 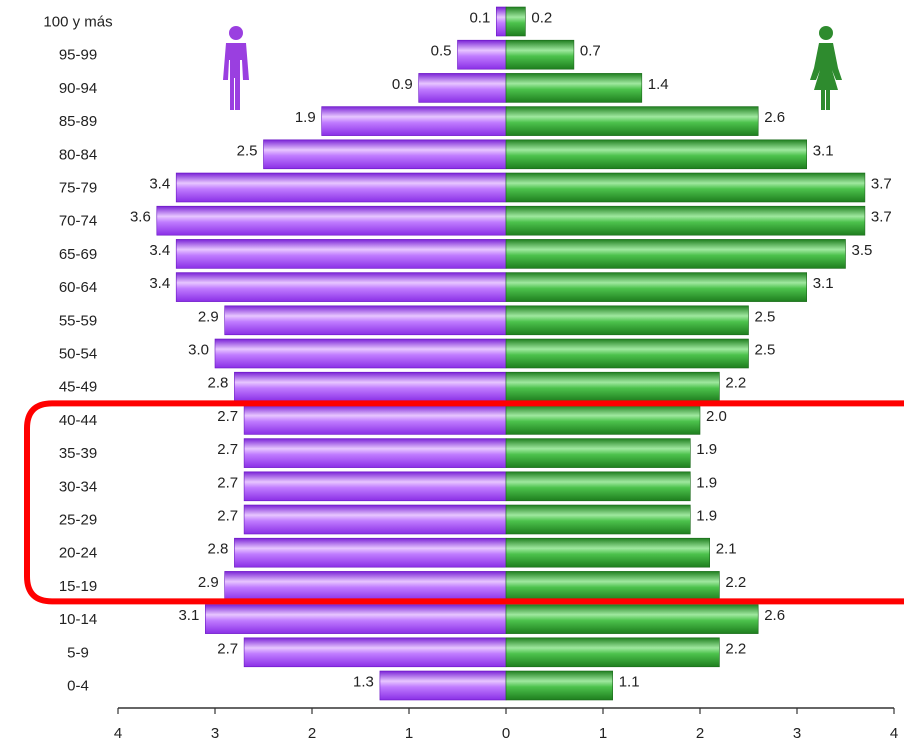 I want to click on icons-layer, so click(x=532, y=68).